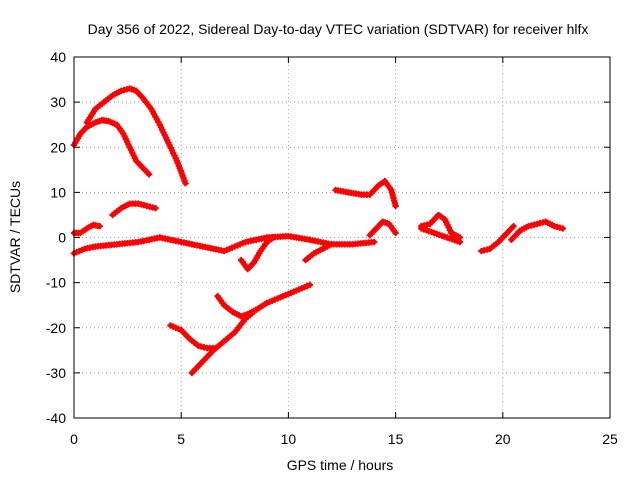 This screenshot has width=640, height=480. Describe the element at coordinates (56, 328) in the screenshot. I see `y-tick-label: -20` at that location.